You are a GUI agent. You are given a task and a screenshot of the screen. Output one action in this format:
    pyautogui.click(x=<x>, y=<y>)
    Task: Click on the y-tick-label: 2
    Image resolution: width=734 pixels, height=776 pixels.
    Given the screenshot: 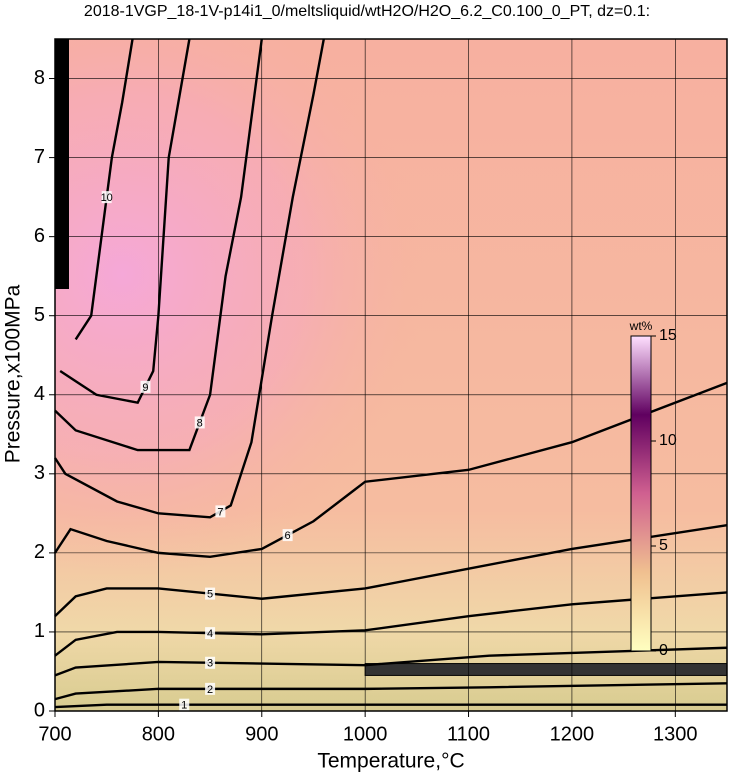 What is the action you would take?
    pyautogui.click(x=39, y=552)
    